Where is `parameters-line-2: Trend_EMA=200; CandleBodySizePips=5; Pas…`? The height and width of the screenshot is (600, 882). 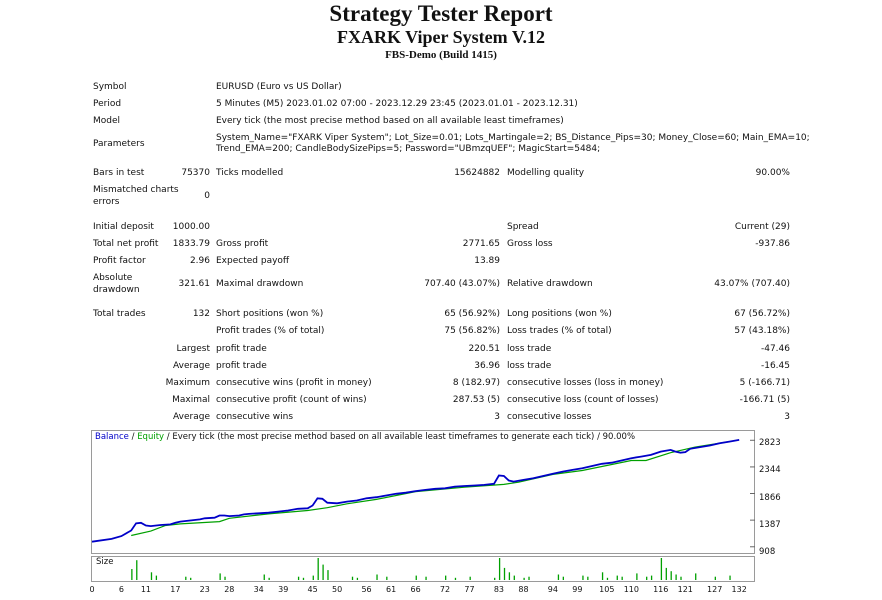
parameters-line-2: Trend_EMA=200; CandleBodySizePips=5; Pas… is located at coordinates (408, 149).